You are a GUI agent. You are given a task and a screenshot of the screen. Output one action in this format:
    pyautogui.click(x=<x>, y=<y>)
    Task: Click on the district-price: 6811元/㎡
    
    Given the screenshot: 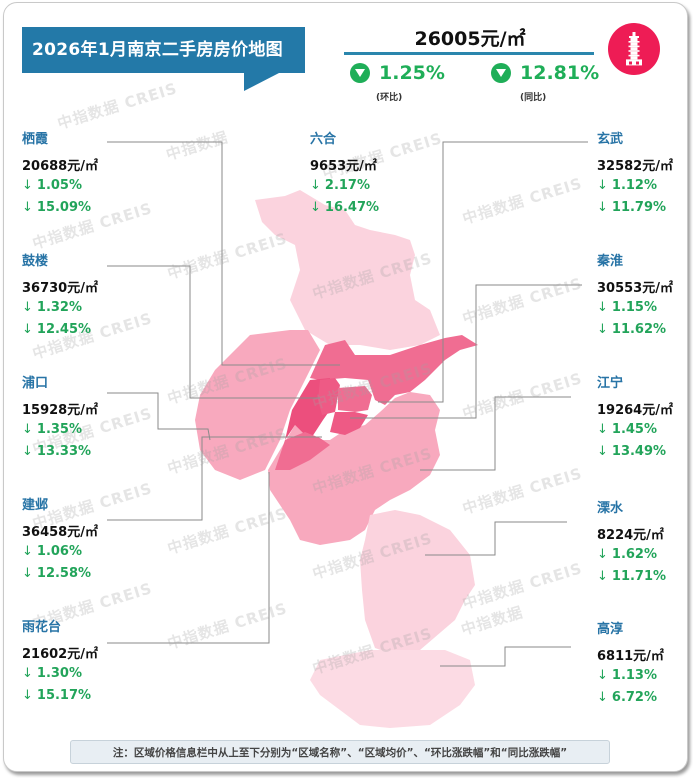 What is the action you would take?
    pyautogui.click(x=630, y=656)
    